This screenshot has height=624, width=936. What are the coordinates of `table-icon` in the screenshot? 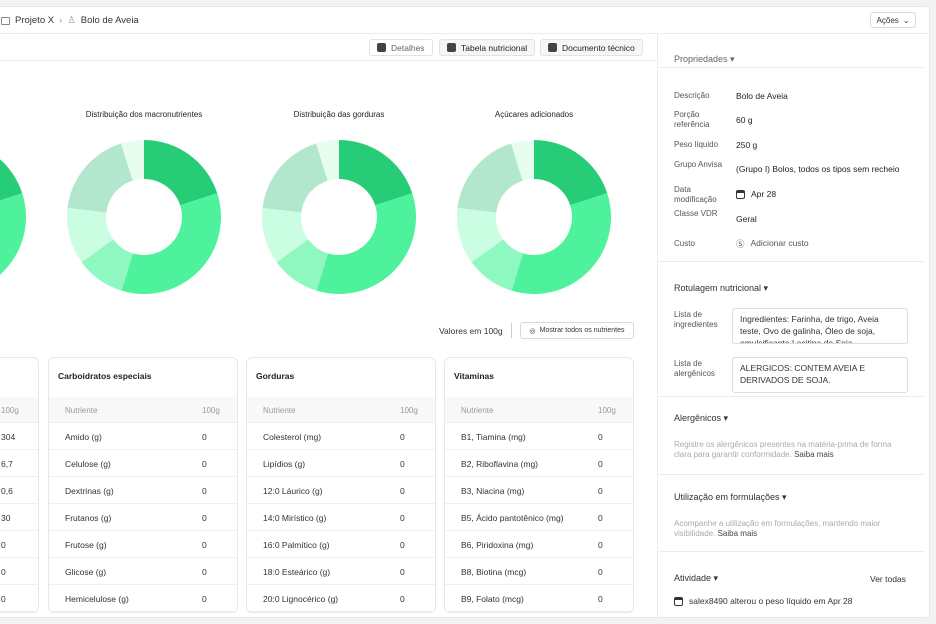 It's located at (552, 47).